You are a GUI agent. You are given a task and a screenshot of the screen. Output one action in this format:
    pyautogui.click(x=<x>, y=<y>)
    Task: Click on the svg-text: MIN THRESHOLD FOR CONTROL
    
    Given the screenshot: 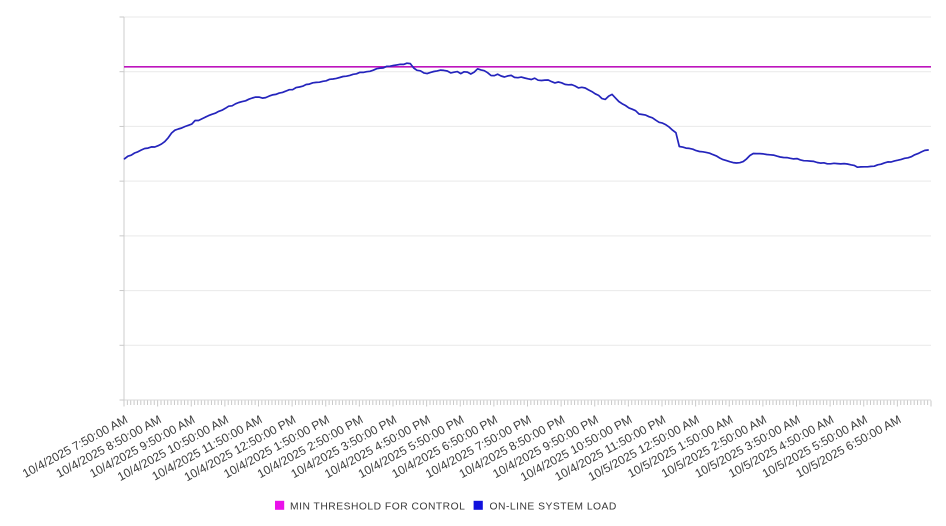 What is the action you would take?
    pyautogui.click(x=377, y=507)
    